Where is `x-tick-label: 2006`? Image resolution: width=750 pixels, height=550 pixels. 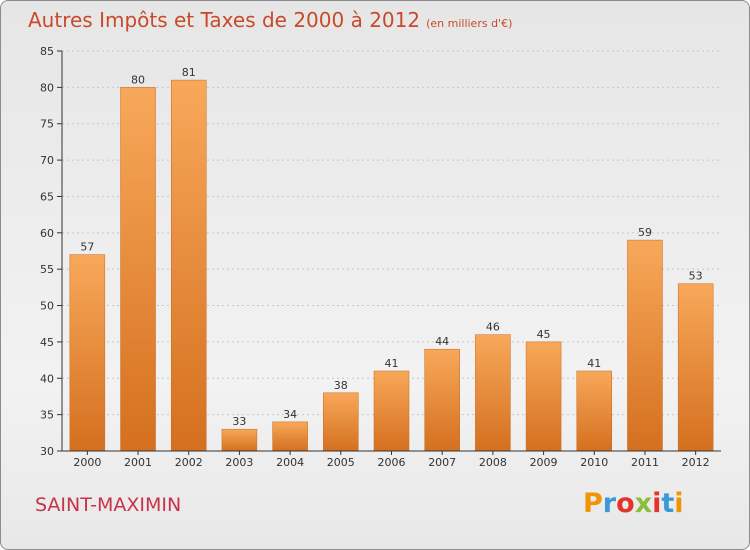
x-tick-label: 2006 is located at coordinates (392, 462).